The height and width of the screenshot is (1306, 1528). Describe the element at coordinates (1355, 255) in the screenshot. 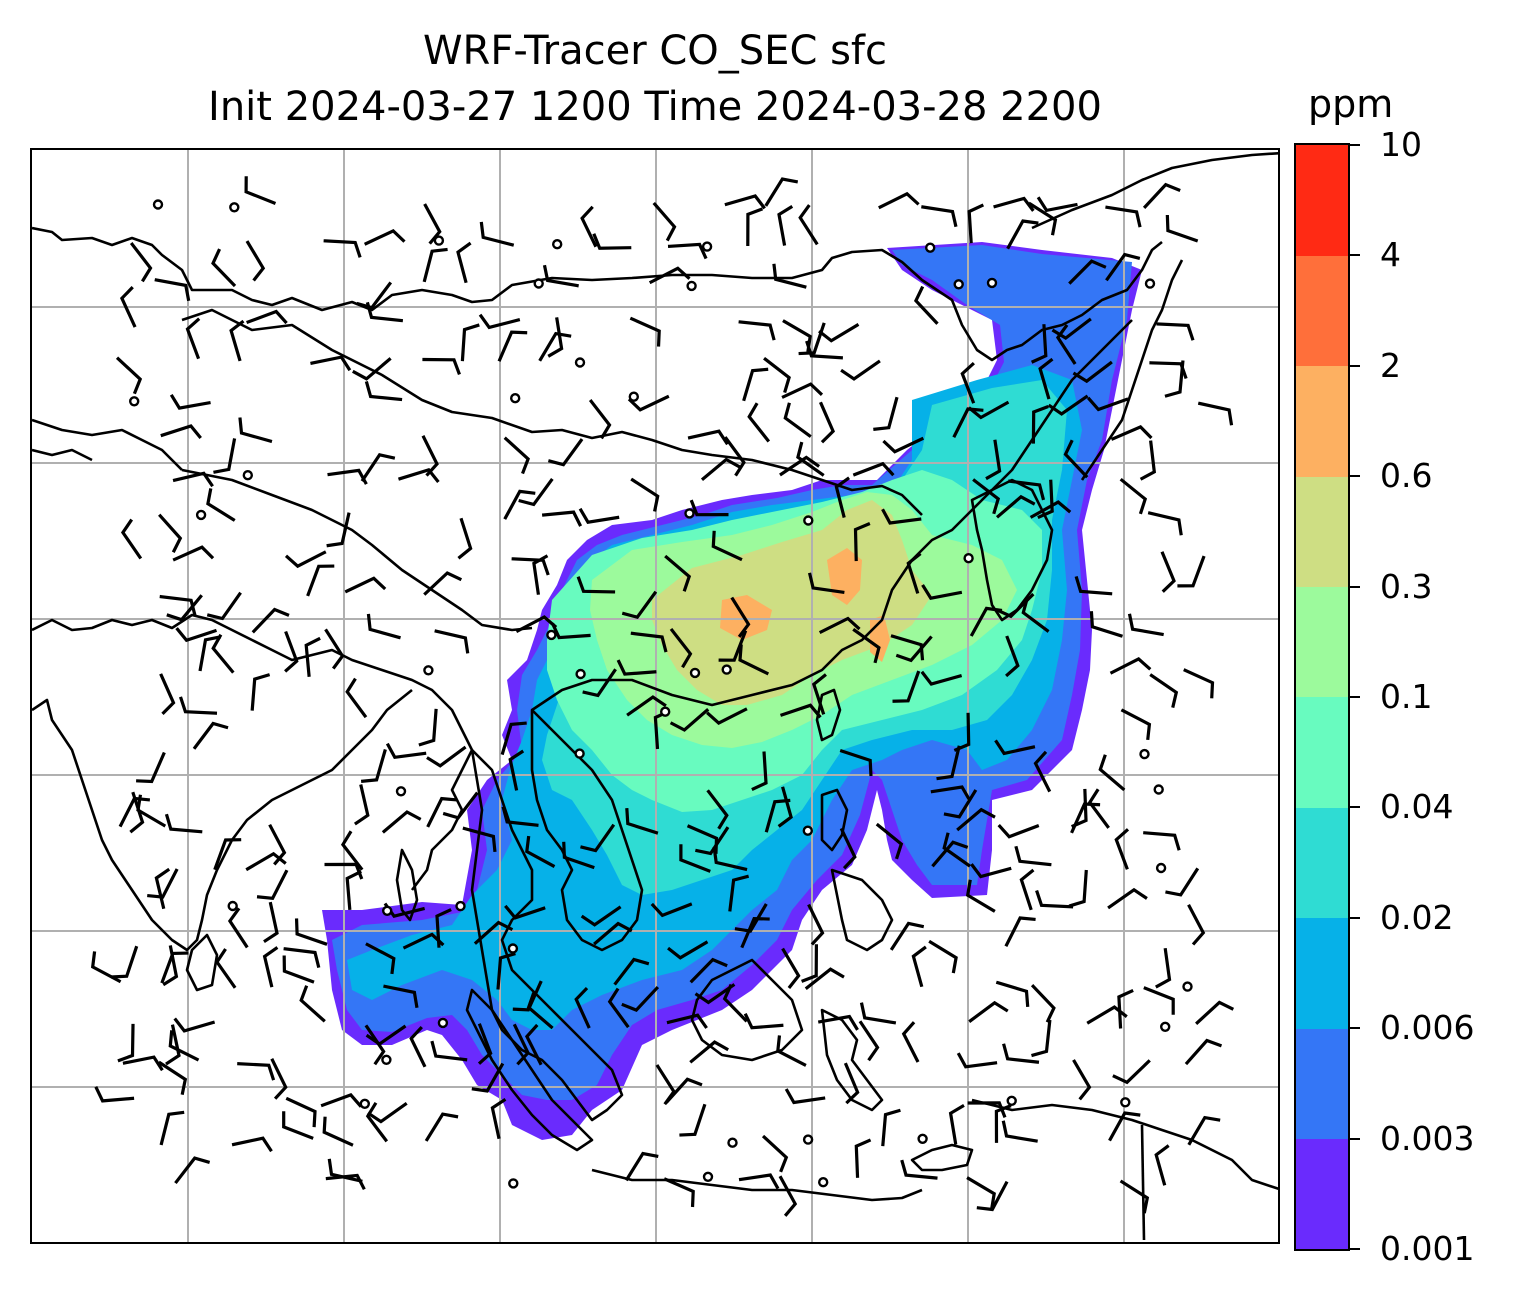

I see `colorbar-tick` at that location.